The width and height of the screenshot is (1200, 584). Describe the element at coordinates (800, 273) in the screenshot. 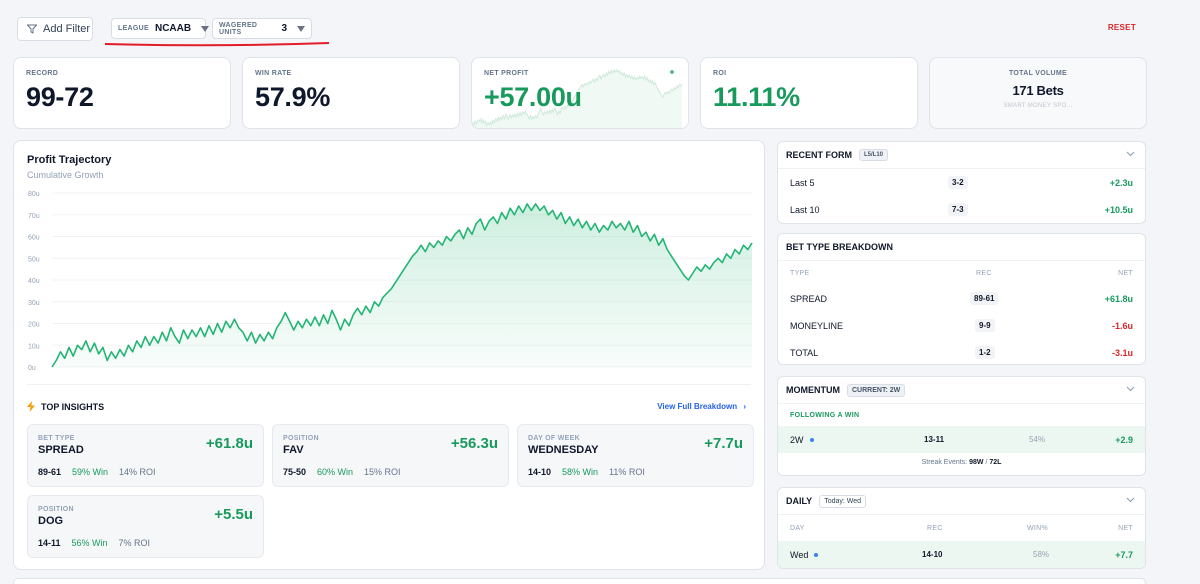

I see `col-type: TYPE` at that location.